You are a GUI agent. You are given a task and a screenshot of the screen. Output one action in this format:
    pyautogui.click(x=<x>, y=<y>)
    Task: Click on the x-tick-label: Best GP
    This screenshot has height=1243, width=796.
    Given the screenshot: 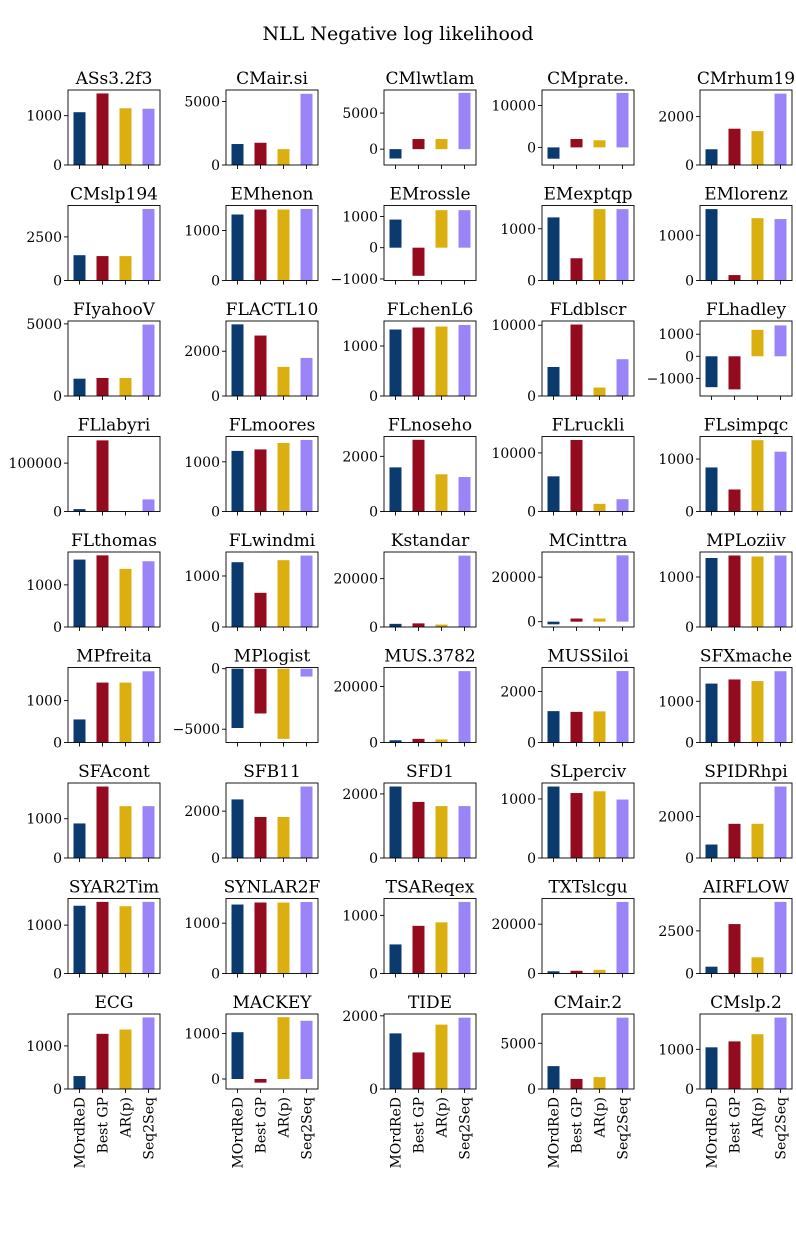 What is the action you would take?
    pyautogui.click(x=104, y=1125)
    